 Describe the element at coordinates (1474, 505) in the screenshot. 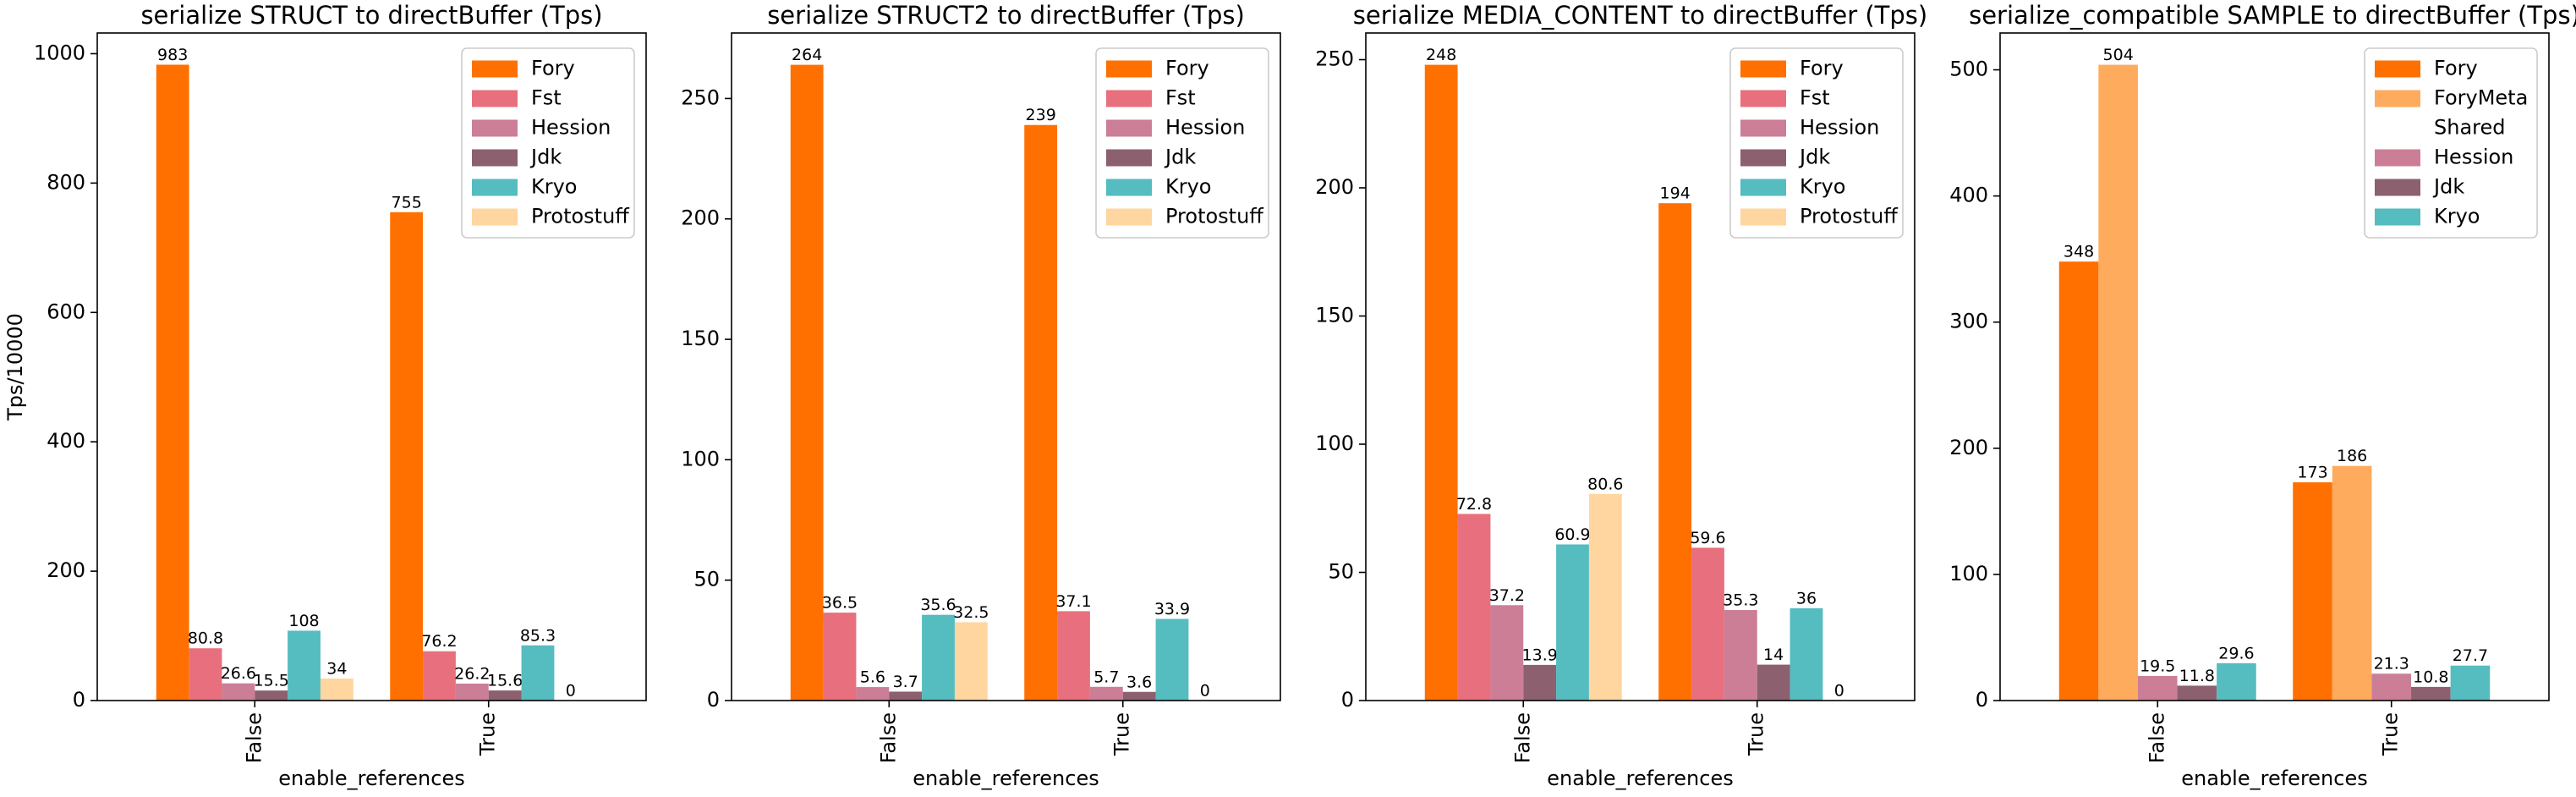

I see `value-label: 72.8` at that location.